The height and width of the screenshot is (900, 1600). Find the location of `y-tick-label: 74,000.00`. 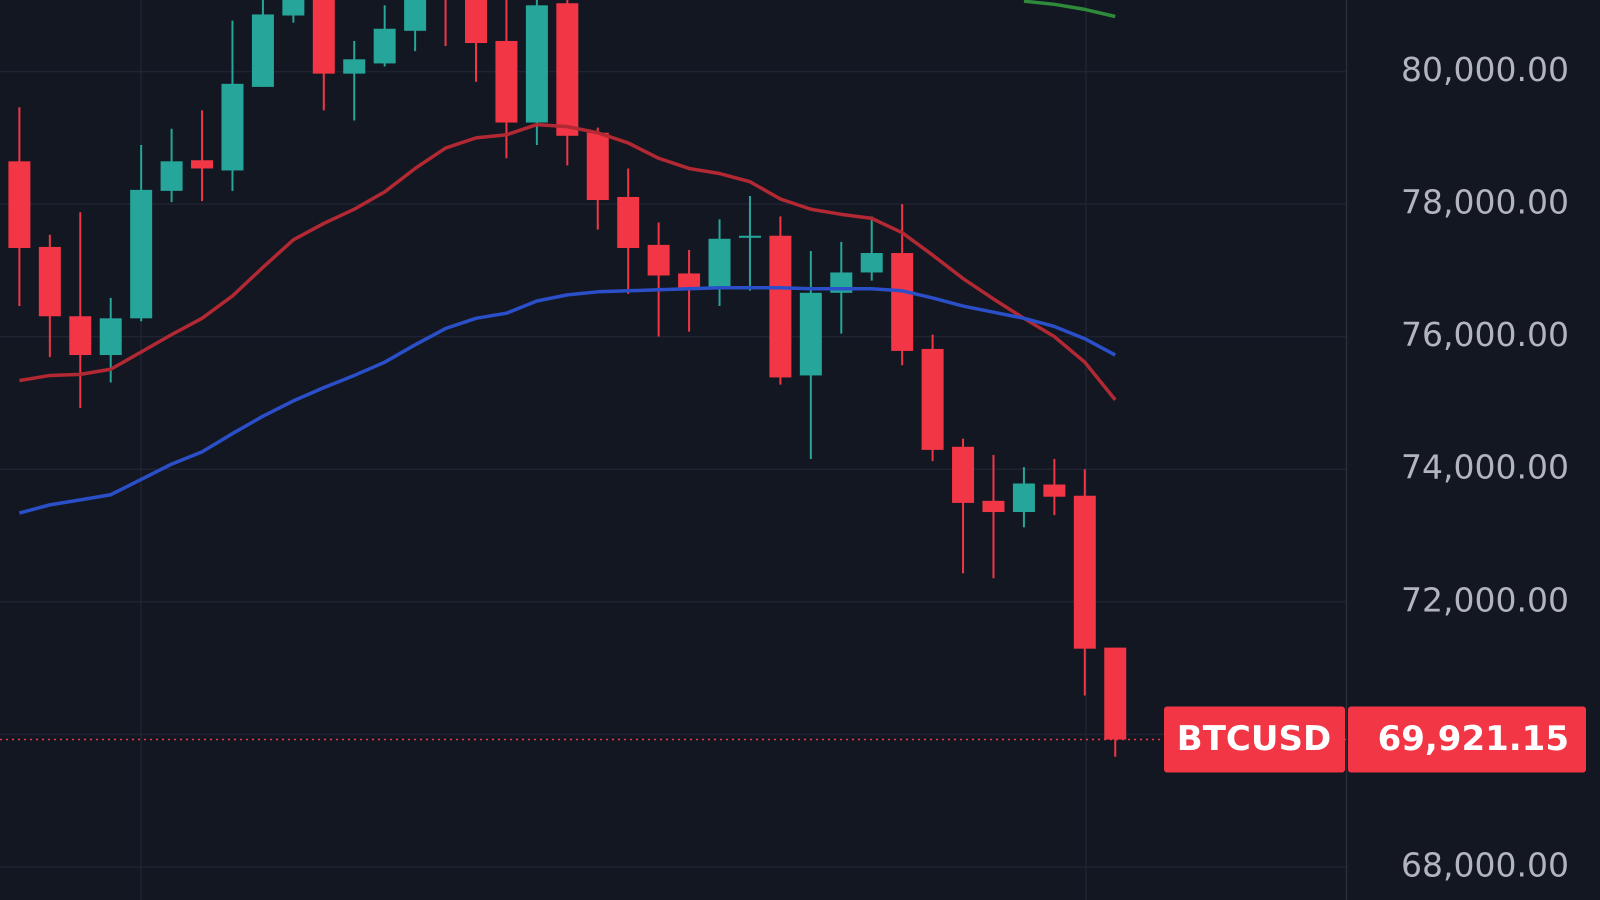

y-tick-label: 74,000.00 is located at coordinates (1485, 467).